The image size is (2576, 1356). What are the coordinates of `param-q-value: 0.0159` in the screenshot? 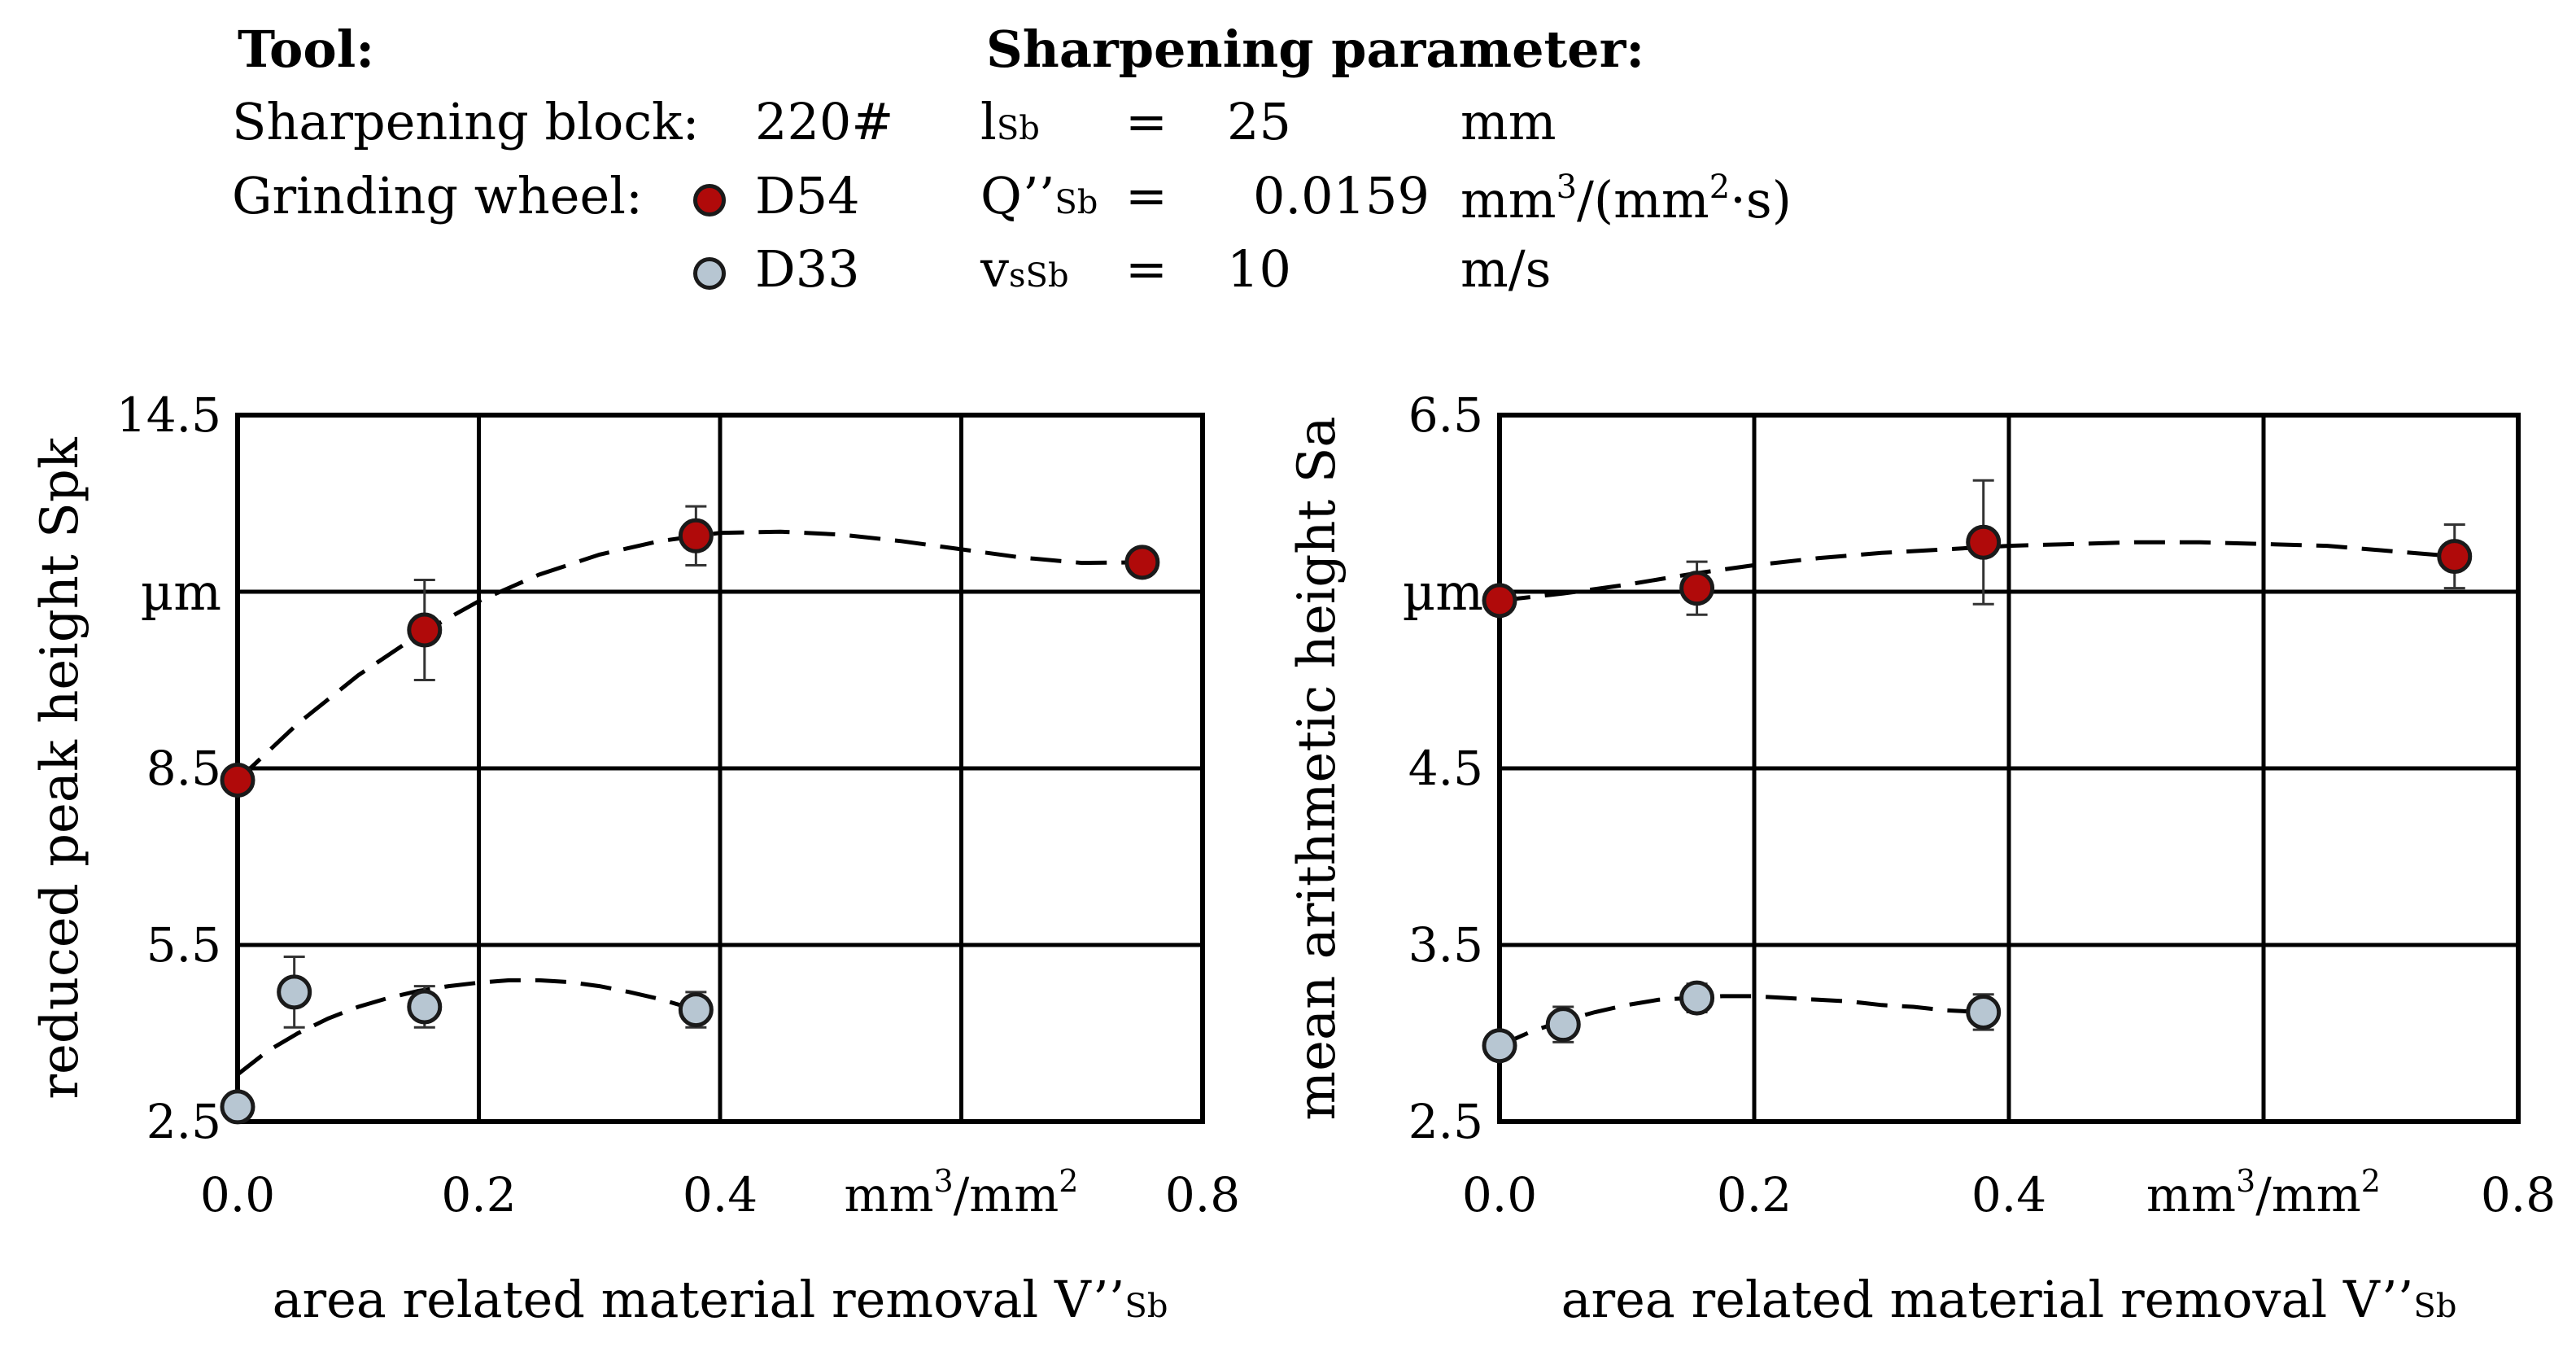 It's located at (1341, 195).